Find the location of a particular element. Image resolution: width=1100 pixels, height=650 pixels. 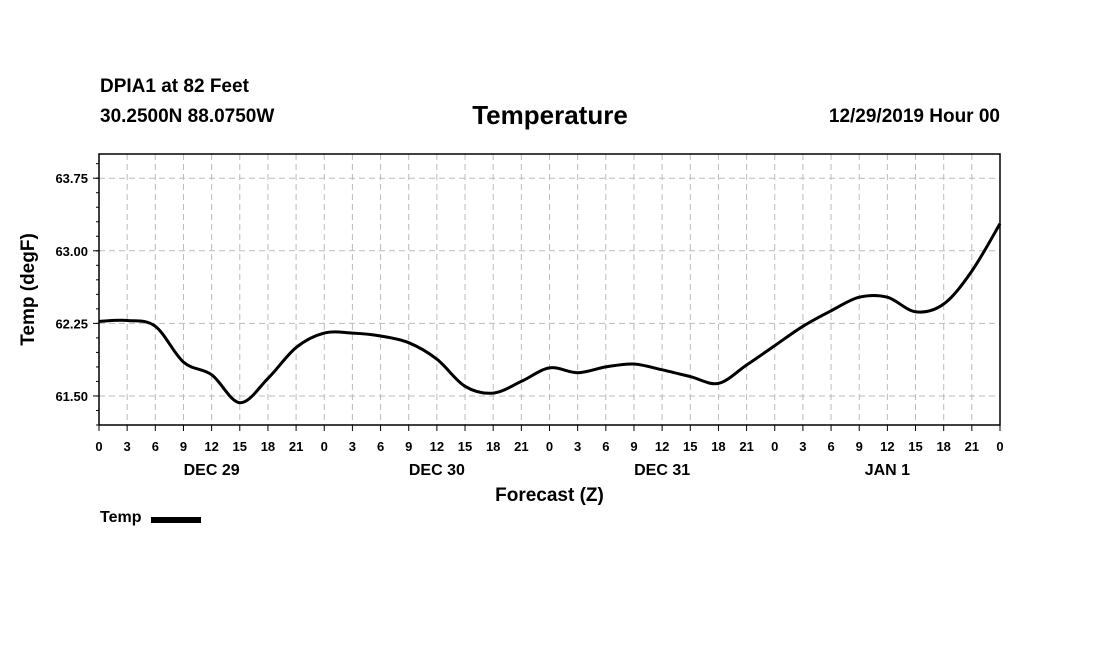

day-label: JAN 1 is located at coordinates (887, 470).